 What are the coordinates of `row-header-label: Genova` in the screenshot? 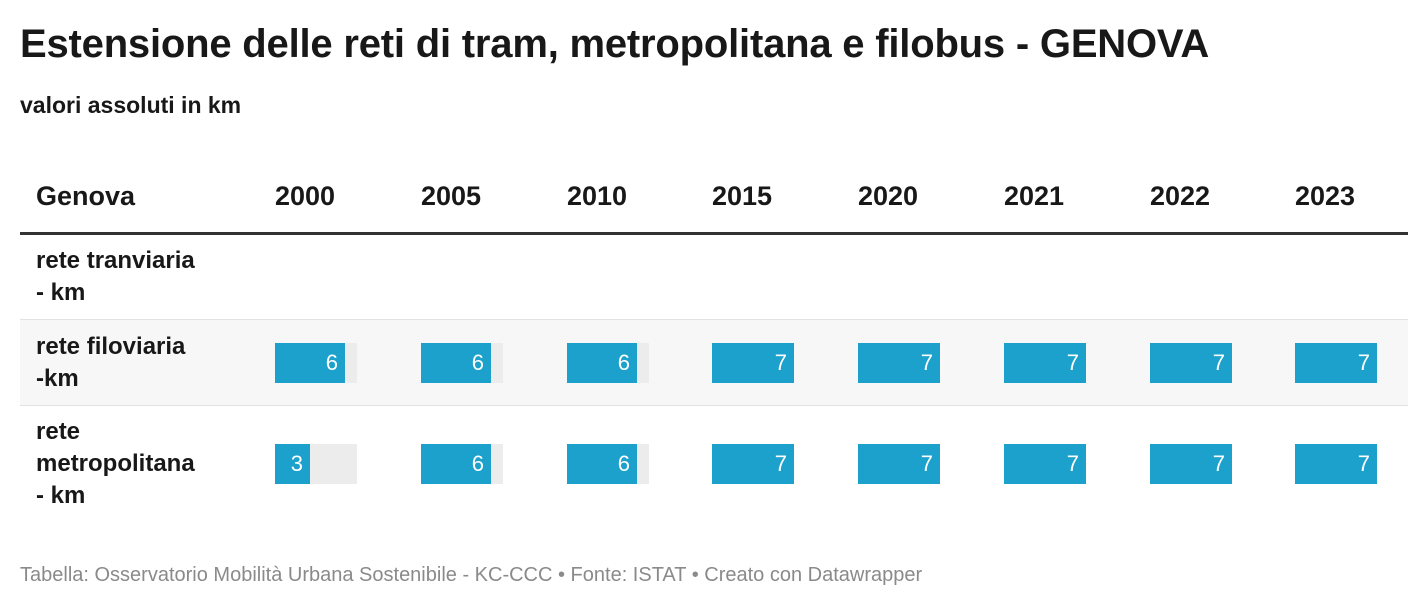 It's located at (147, 197).